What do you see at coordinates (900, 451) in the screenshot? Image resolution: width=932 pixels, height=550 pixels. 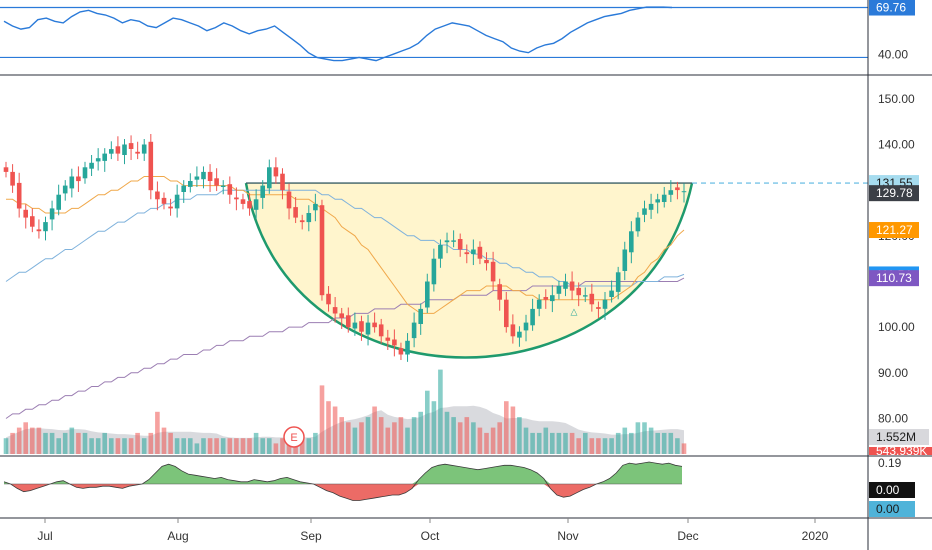 I see `volume-tag-partial` at bounding box center [900, 451].